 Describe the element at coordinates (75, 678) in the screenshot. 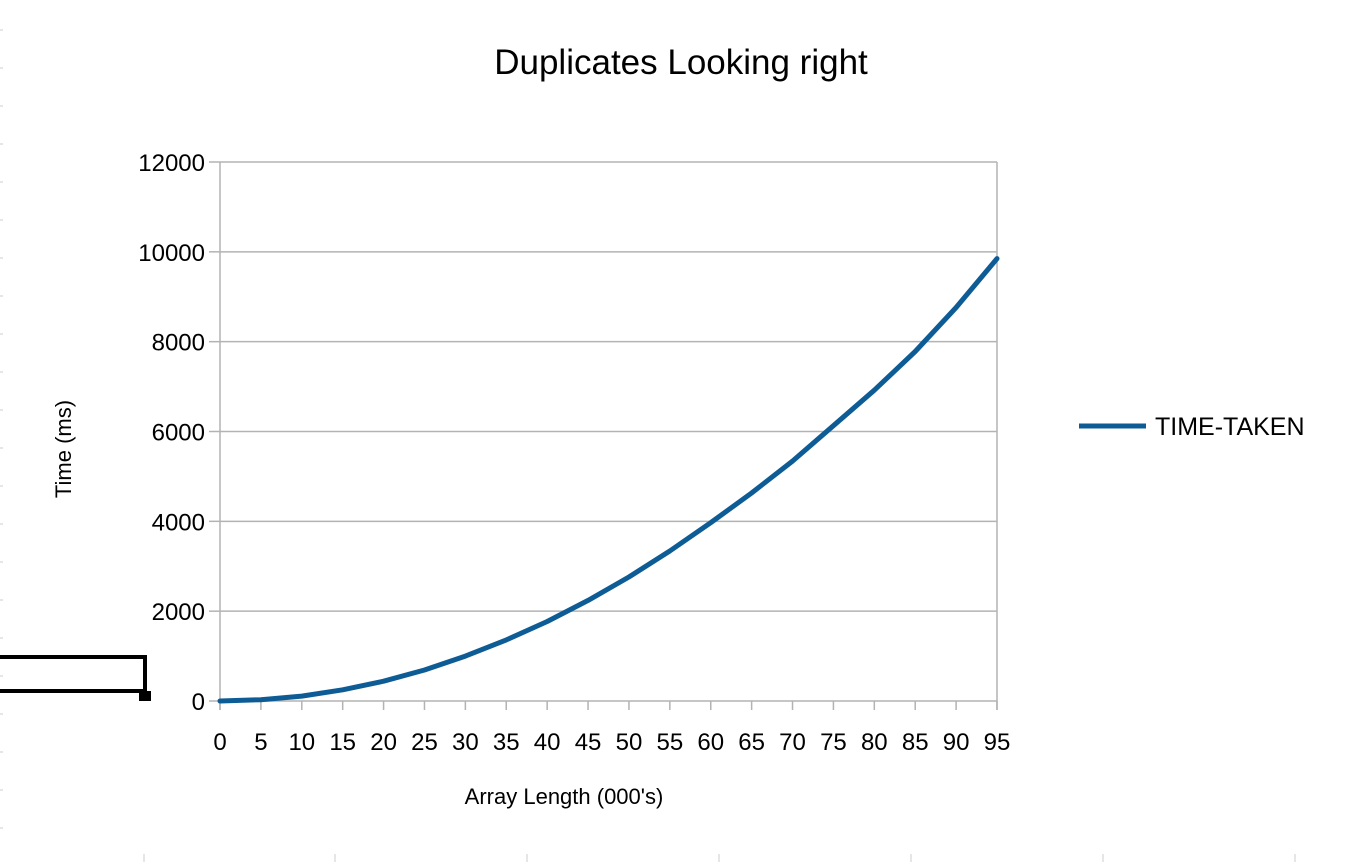

I see `selection-box` at that location.